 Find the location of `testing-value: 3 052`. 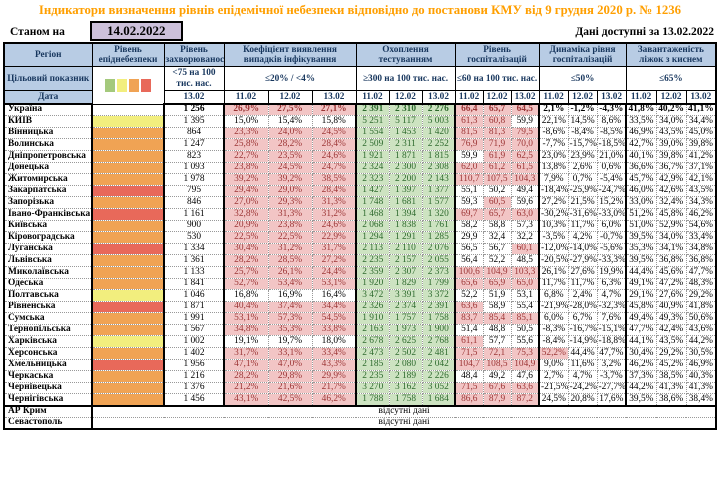

testing-value: 3 052 is located at coordinates (438, 388).